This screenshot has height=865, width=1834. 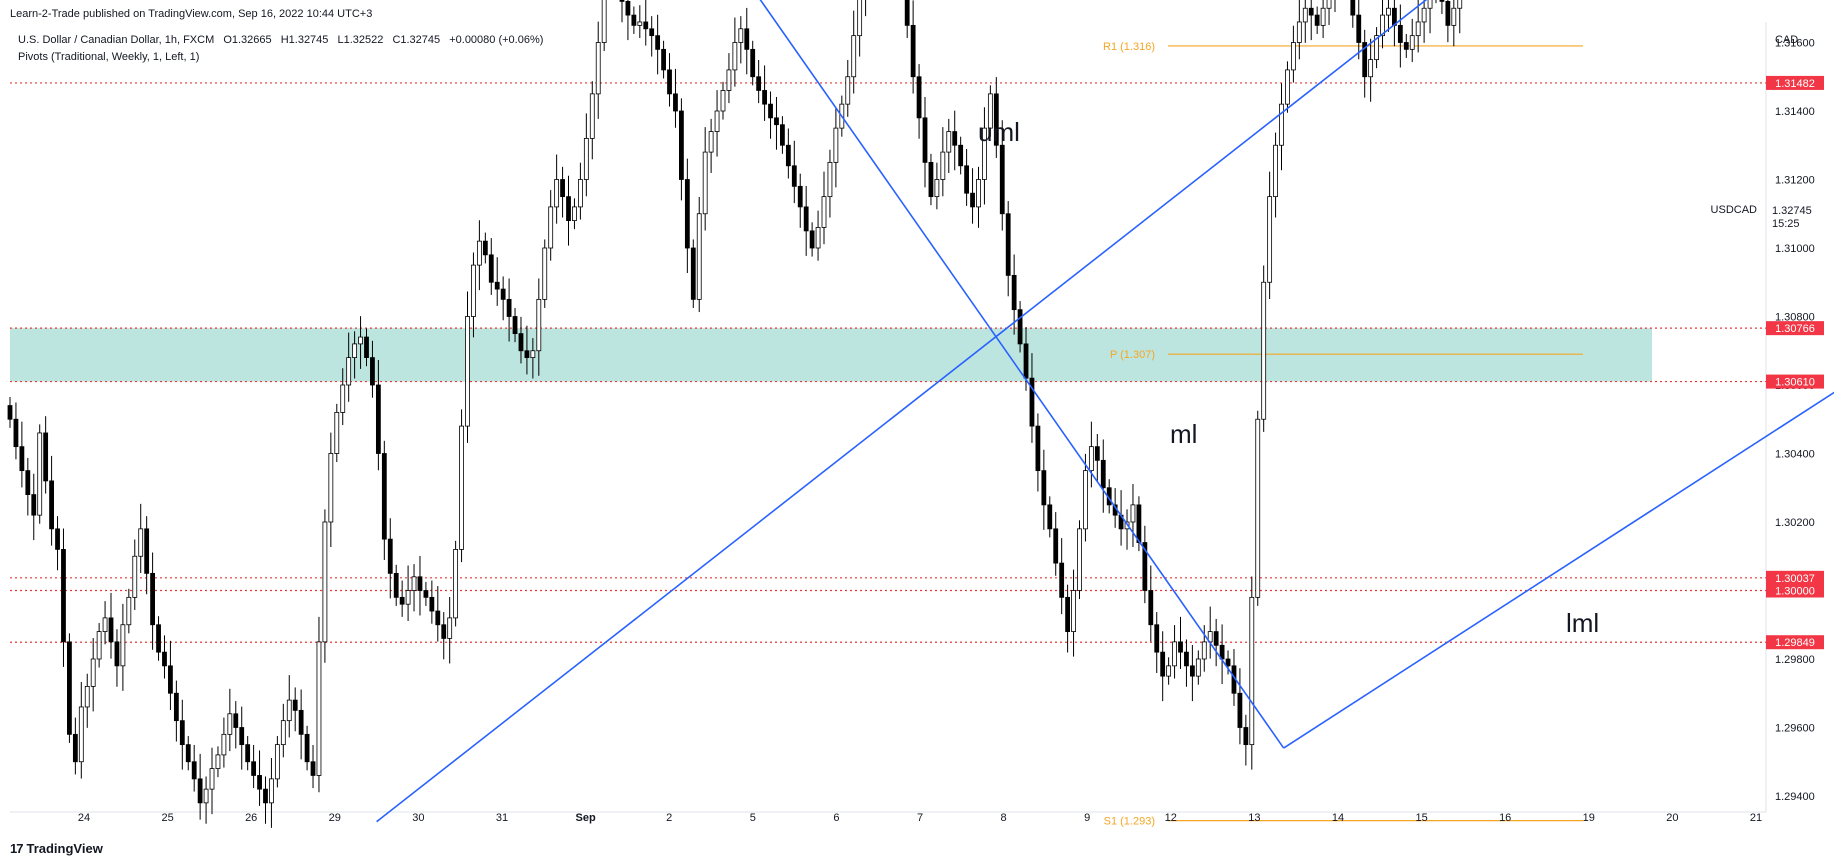 I want to click on y-tick-label: 1.29400, so click(x=1795, y=797).